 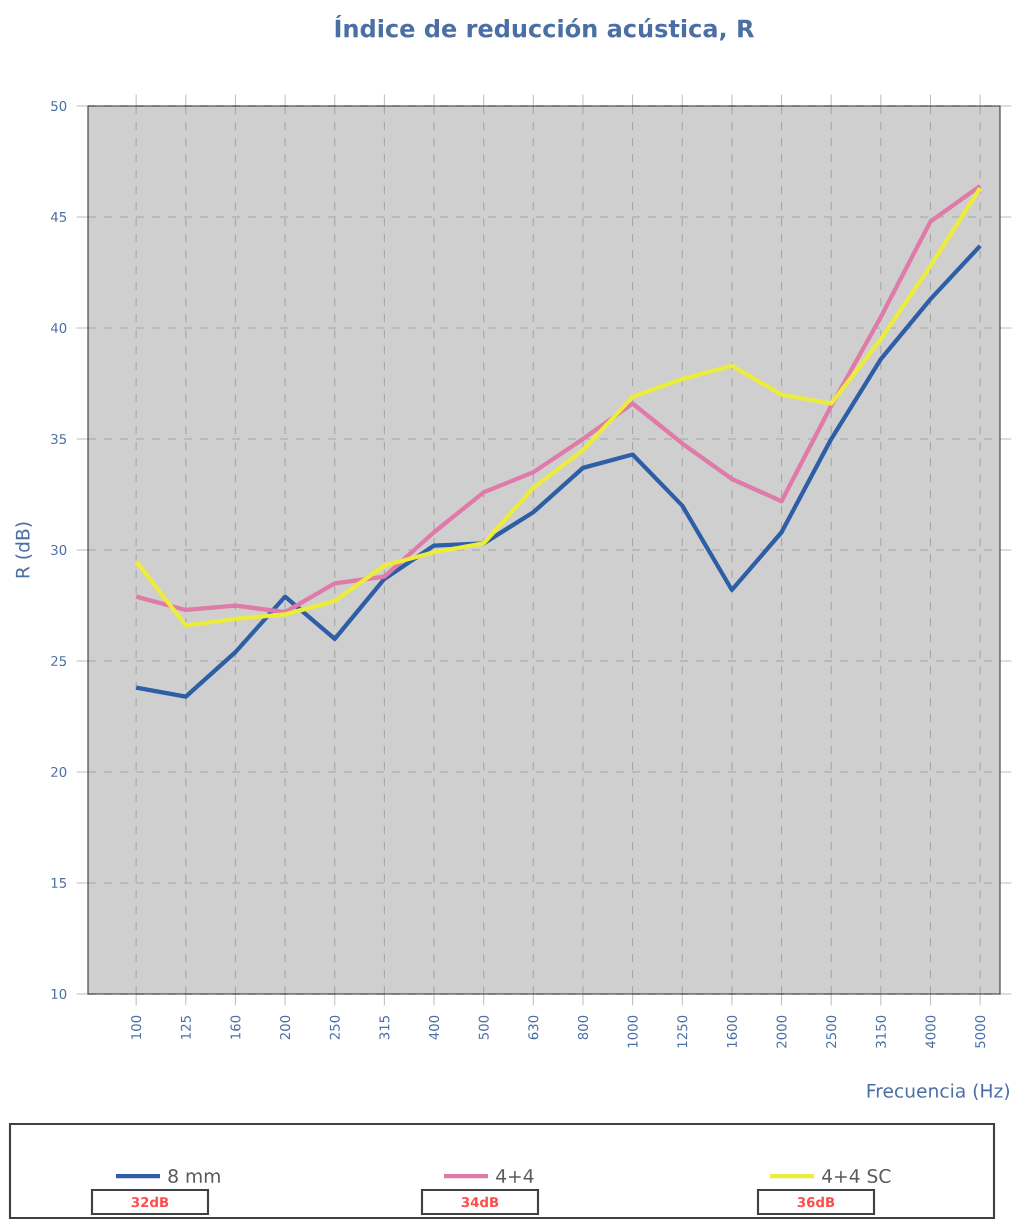 What do you see at coordinates (938, 1092) in the screenshot?
I see `x-axis-title: Frecuencia (Hz)` at bounding box center [938, 1092].